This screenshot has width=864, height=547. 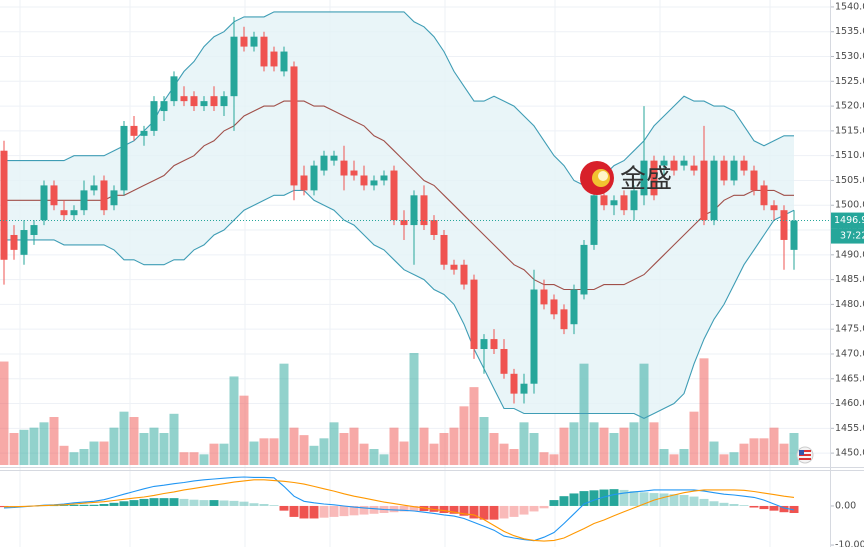 What do you see at coordinates (849, 428) in the screenshot?
I see `y-tick-label: 1455.00` at bounding box center [849, 428].